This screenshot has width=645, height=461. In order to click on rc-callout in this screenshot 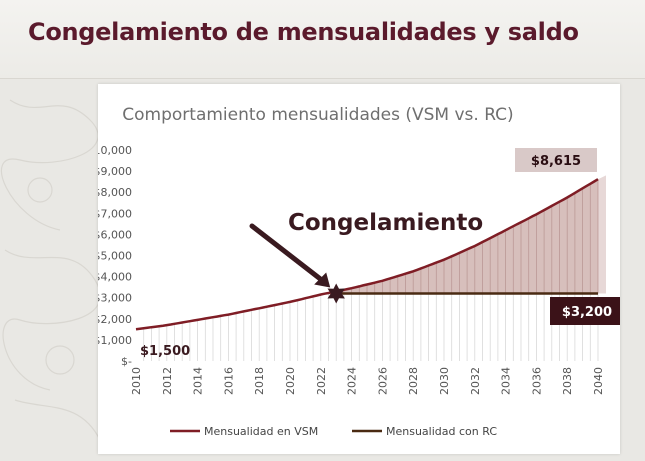, I will do `click(585, 311)`.